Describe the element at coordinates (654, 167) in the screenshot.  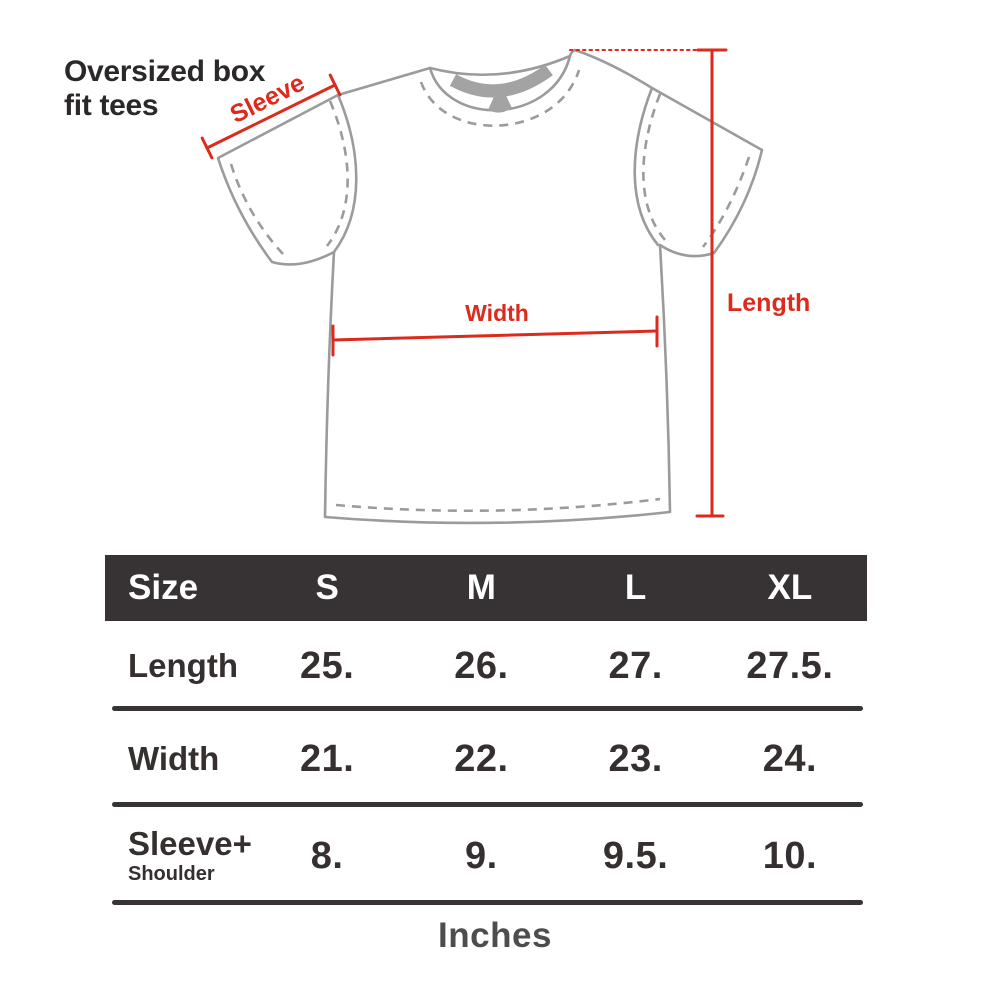
I see `armhole-right-stitch` at that location.